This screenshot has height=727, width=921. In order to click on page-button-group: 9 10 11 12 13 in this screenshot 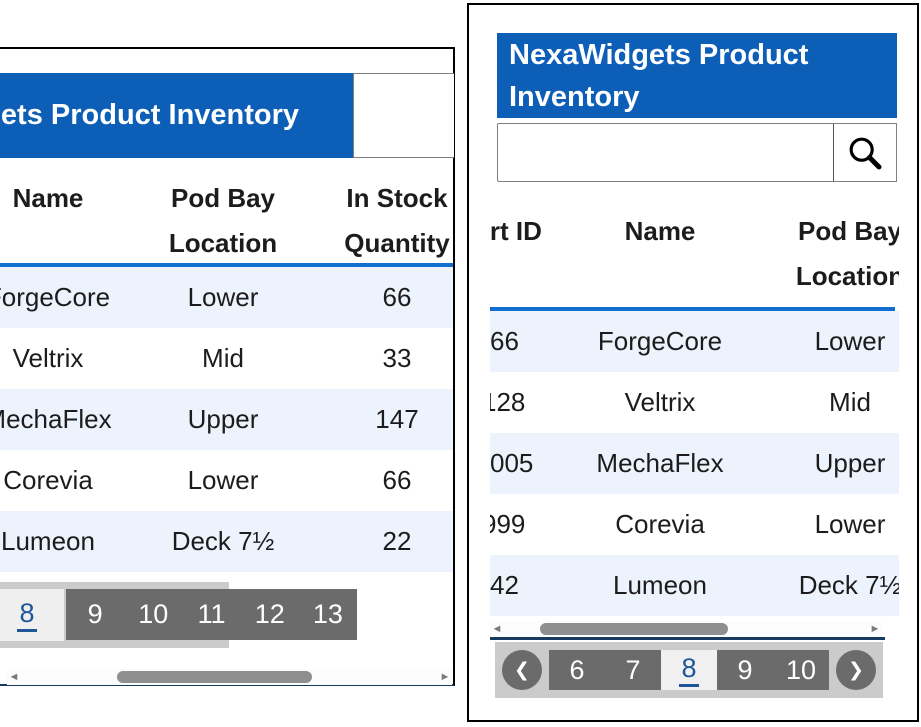, I will do `click(211, 614)`.